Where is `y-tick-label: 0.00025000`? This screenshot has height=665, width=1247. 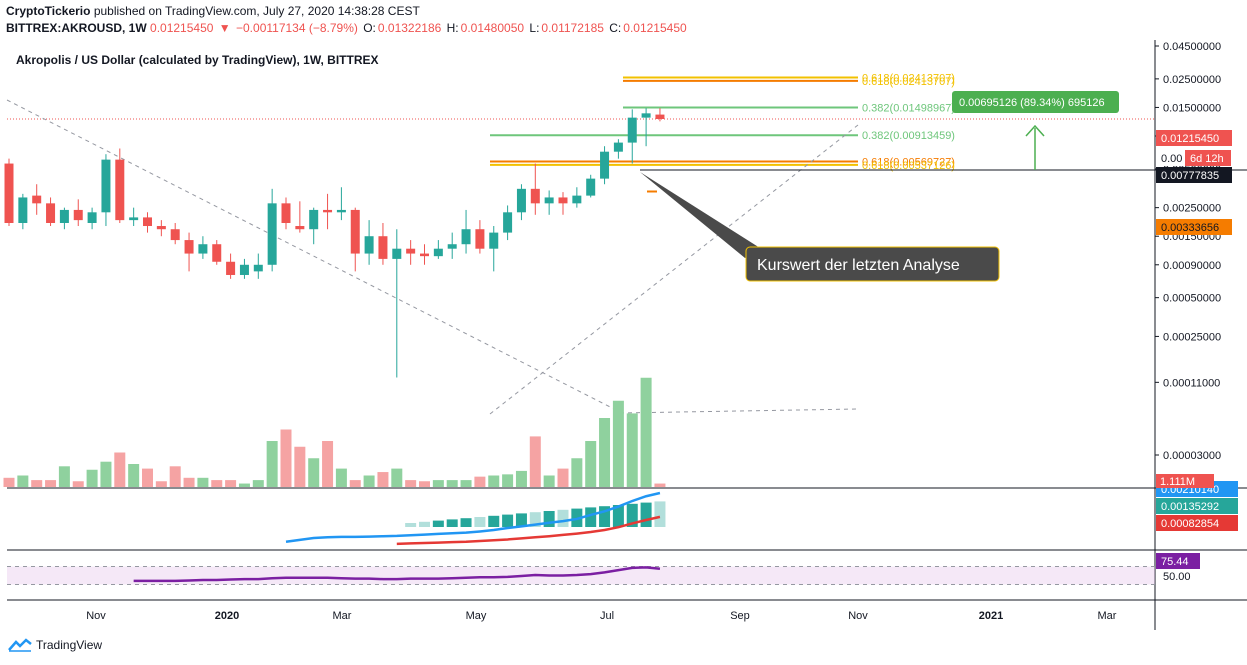
y-tick-label: 0.00025000 is located at coordinates (1192, 337).